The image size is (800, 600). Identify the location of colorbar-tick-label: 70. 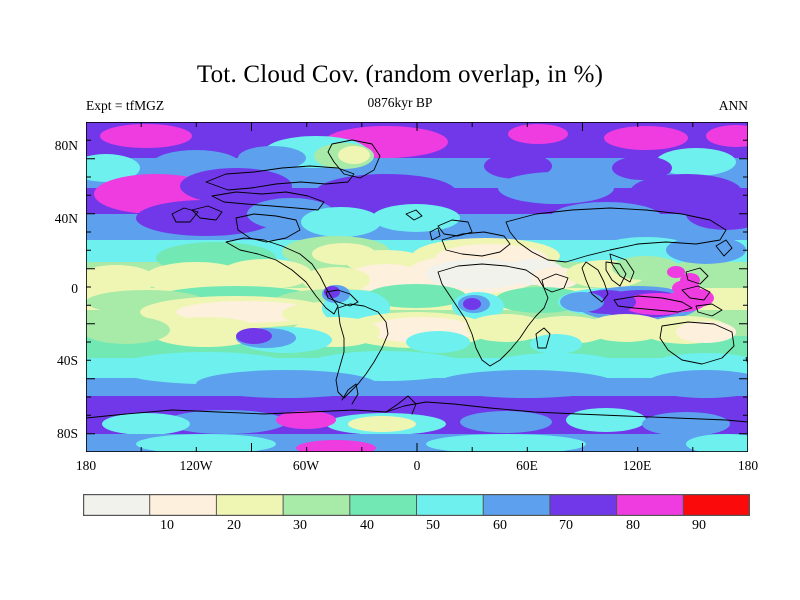
(566, 525).